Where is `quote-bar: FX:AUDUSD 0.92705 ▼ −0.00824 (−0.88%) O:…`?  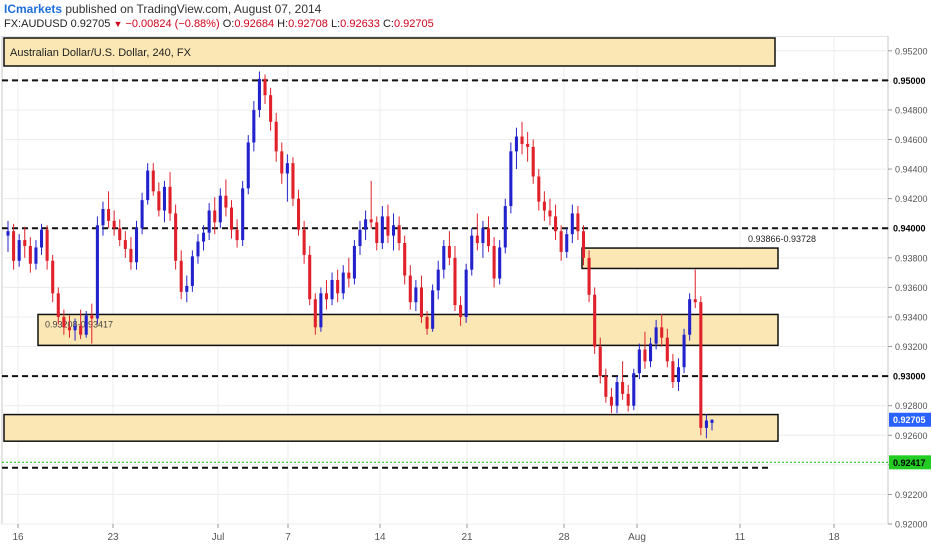 quote-bar: FX:AUDUSD 0.92705 ▼ −0.00824 (−0.88%) O:… is located at coordinates (219, 26).